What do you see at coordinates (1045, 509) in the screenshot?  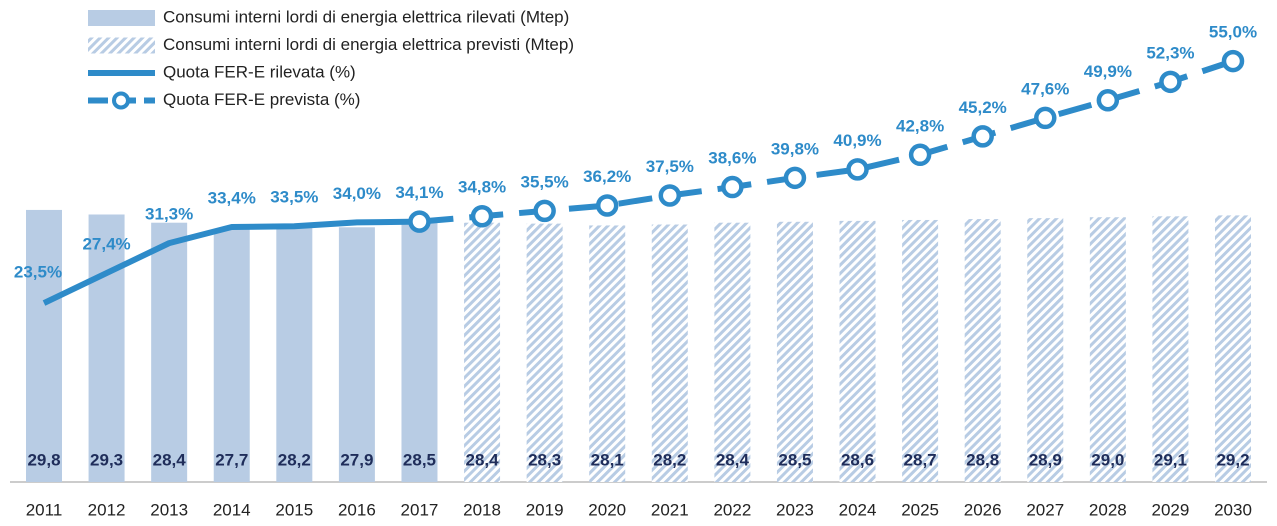 I see `x-tick-label: 2027` at bounding box center [1045, 509].